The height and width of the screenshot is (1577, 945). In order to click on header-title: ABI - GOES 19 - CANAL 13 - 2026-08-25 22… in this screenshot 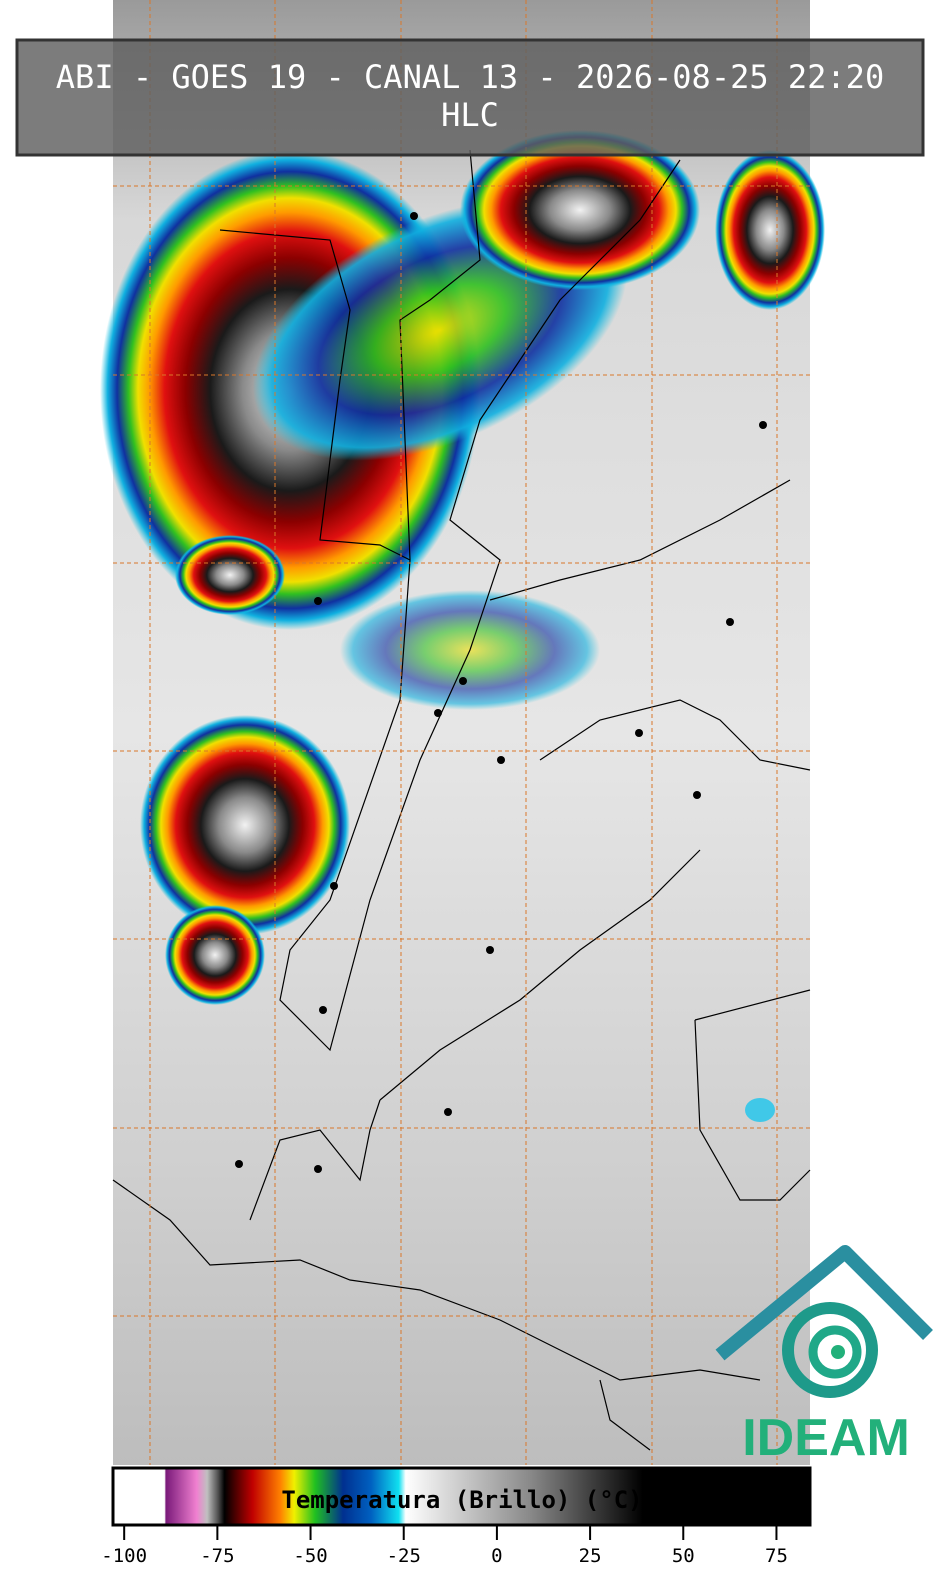, I will do `click(470, 77)`.